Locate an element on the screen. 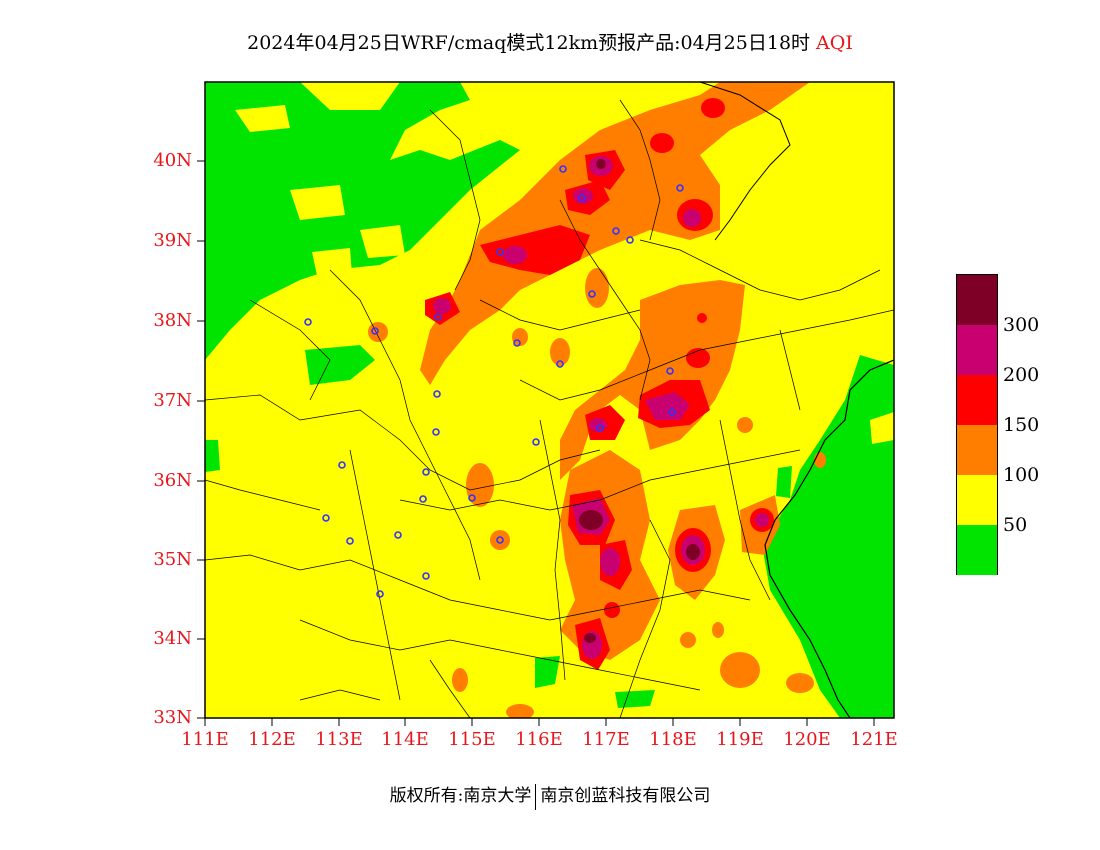 The width and height of the screenshot is (1100, 850). island-a is located at coordinates (262, 118).